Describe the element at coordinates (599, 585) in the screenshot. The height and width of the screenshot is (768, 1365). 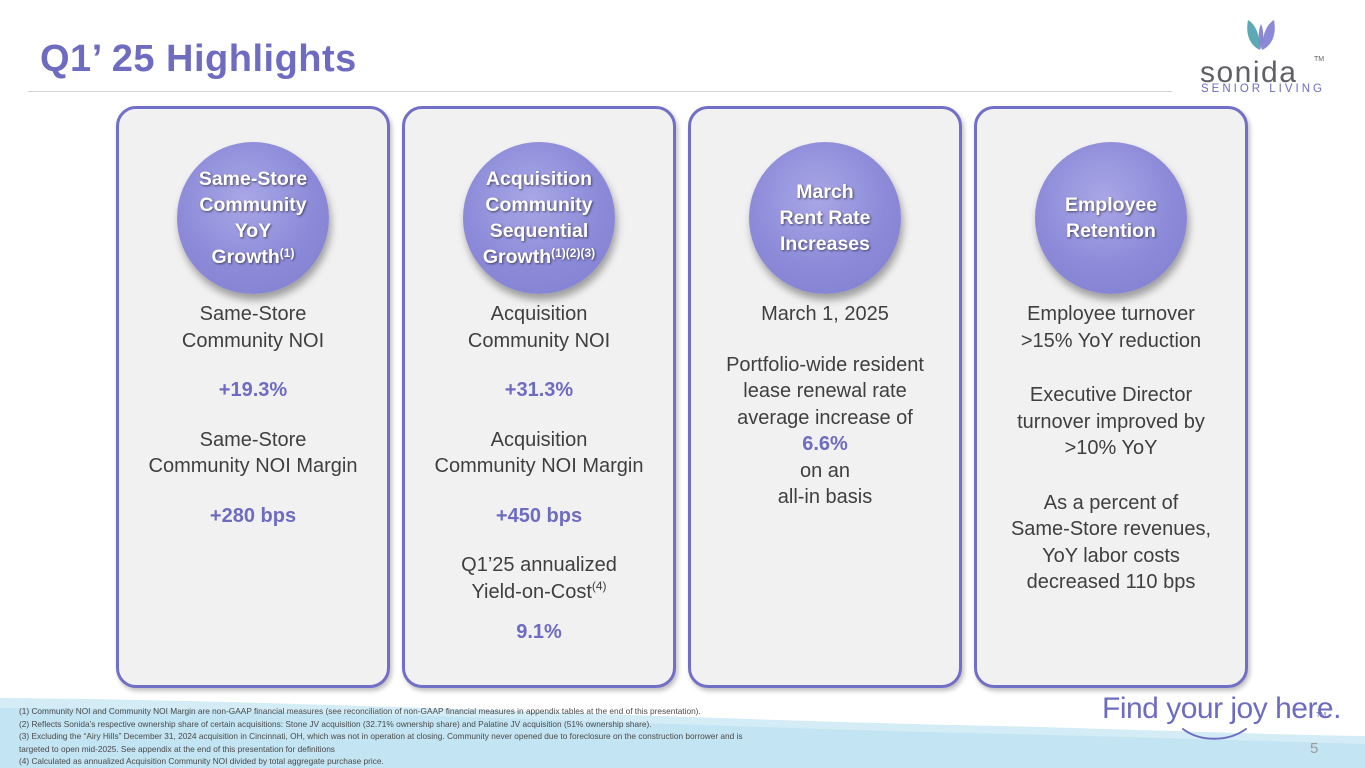
I see `footnote-ref: (4)` at that location.